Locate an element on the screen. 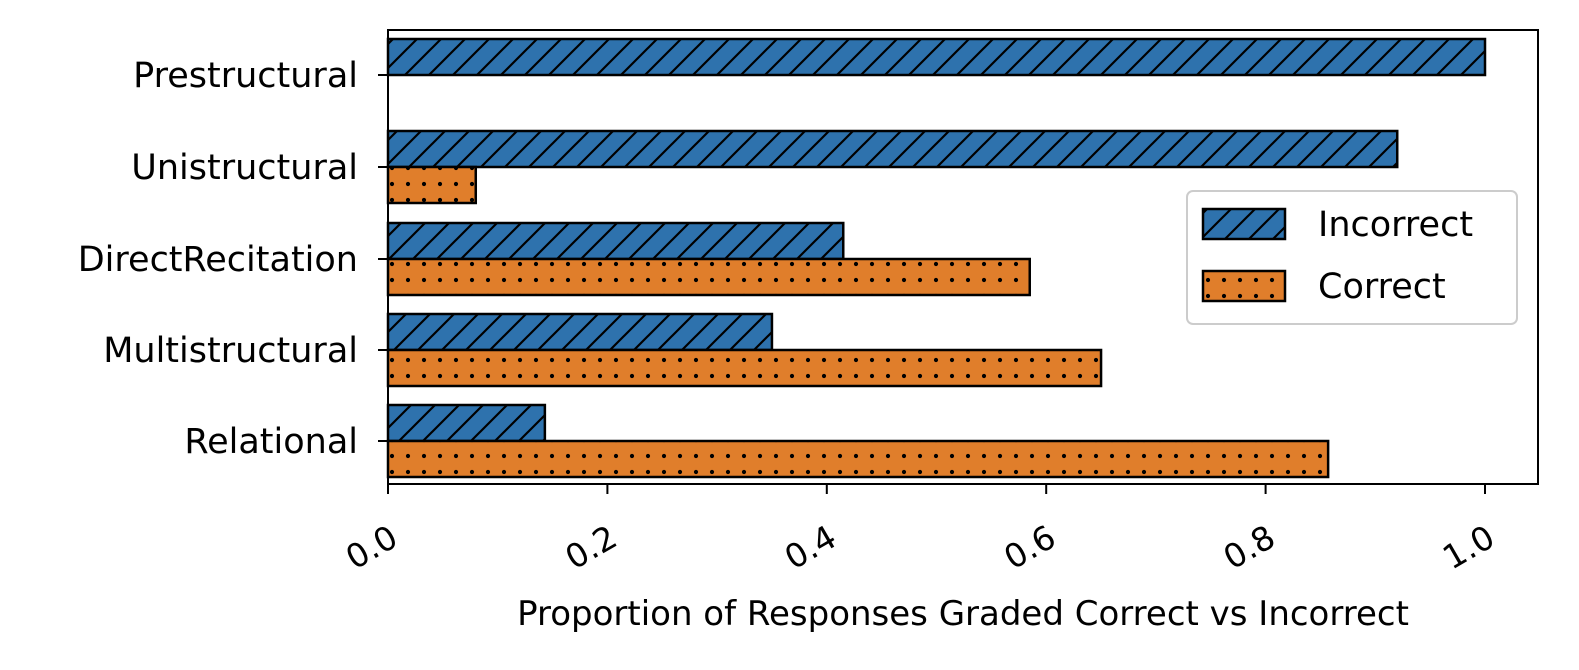 Image resolution: width=1579 pixels, height=670 pixels. bar-correct-relational is located at coordinates (858, 459).